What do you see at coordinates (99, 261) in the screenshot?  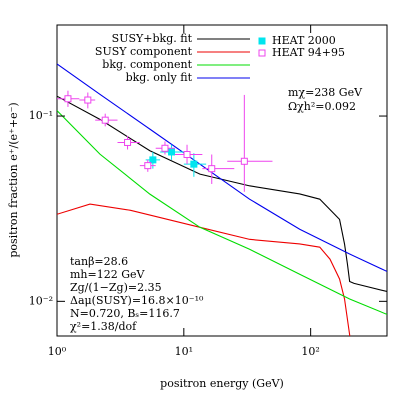 I see `parameter-label: tanβ=28.6` at bounding box center [99, 261].